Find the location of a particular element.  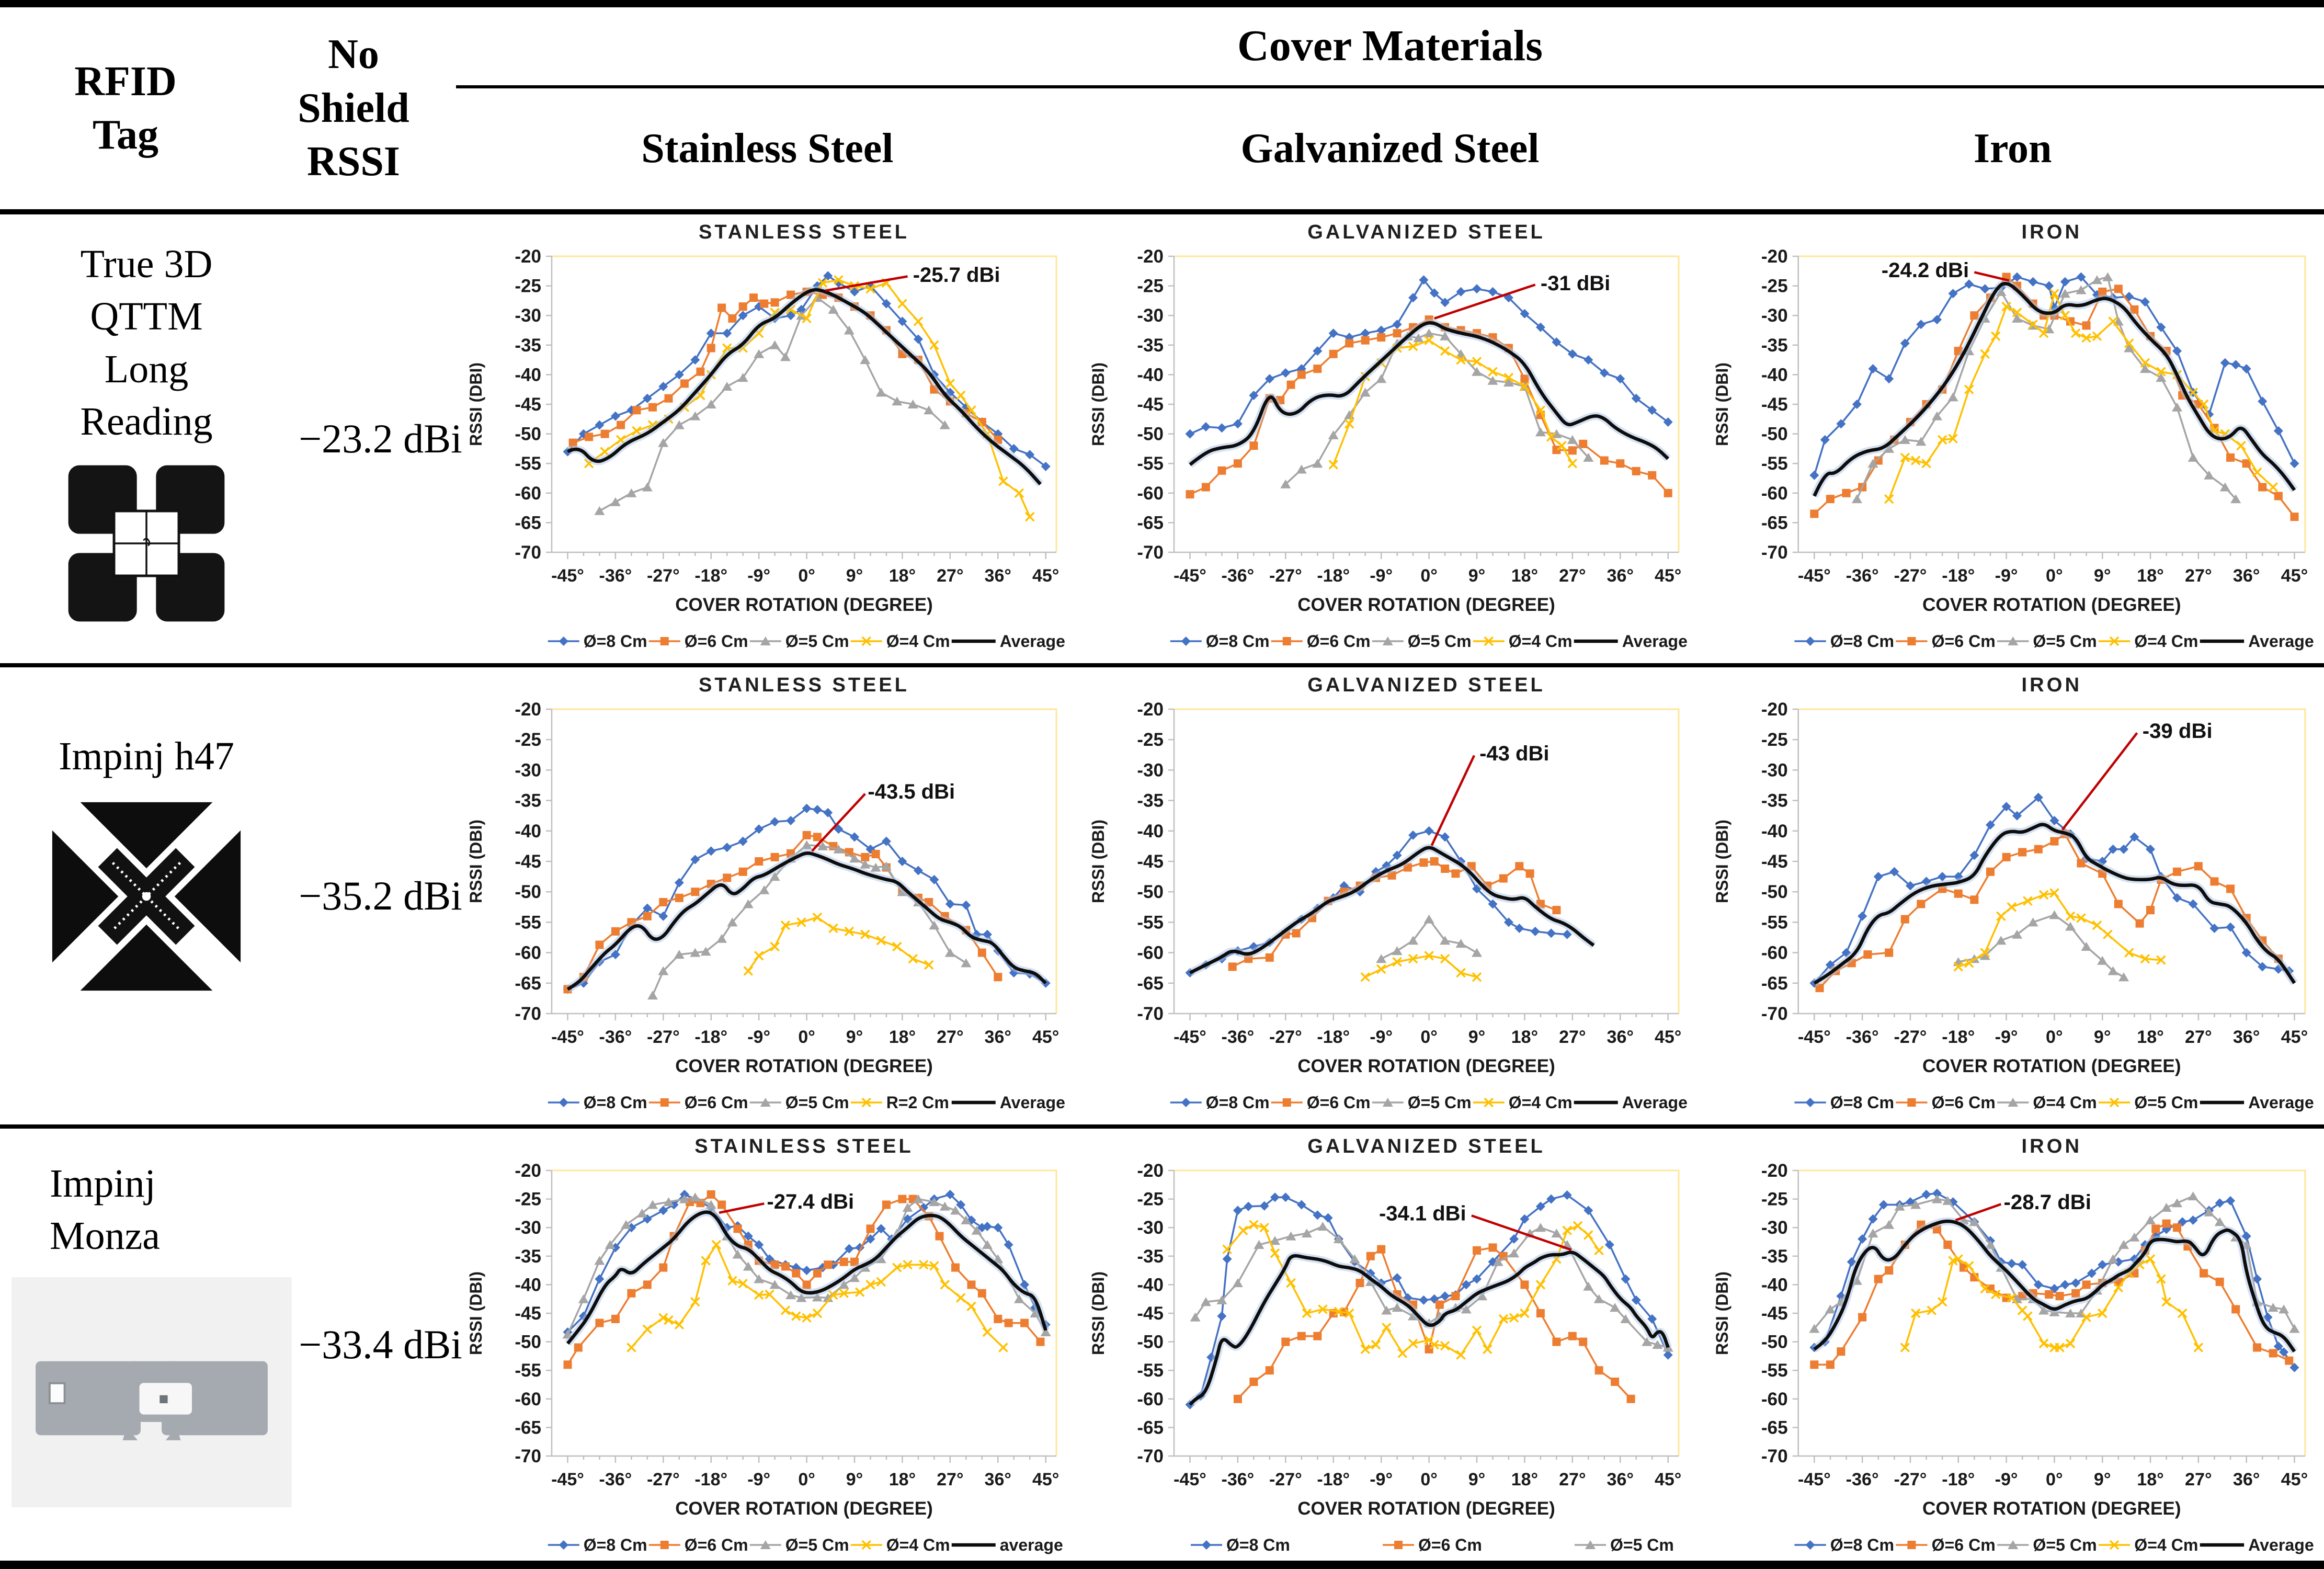

legend-label: average is located at coordinates (1031, 1545).